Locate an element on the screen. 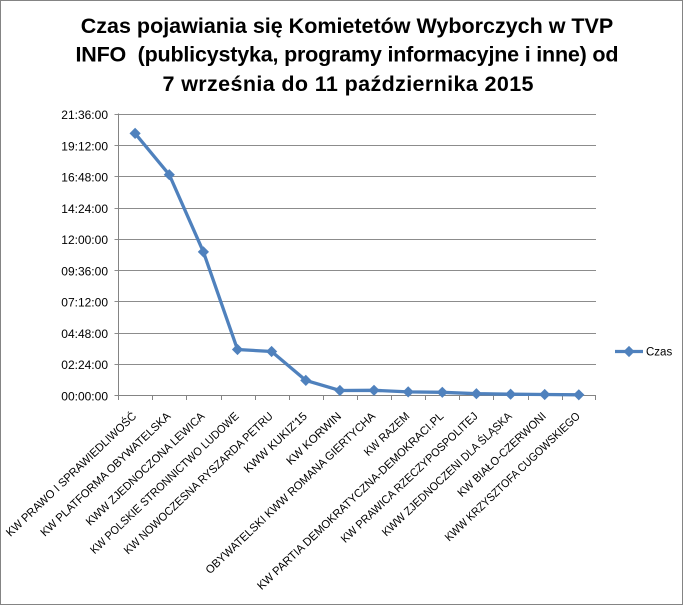 The image size is (683, 605). svg-text: 19:12:00 is located at coordinates (84, 146).